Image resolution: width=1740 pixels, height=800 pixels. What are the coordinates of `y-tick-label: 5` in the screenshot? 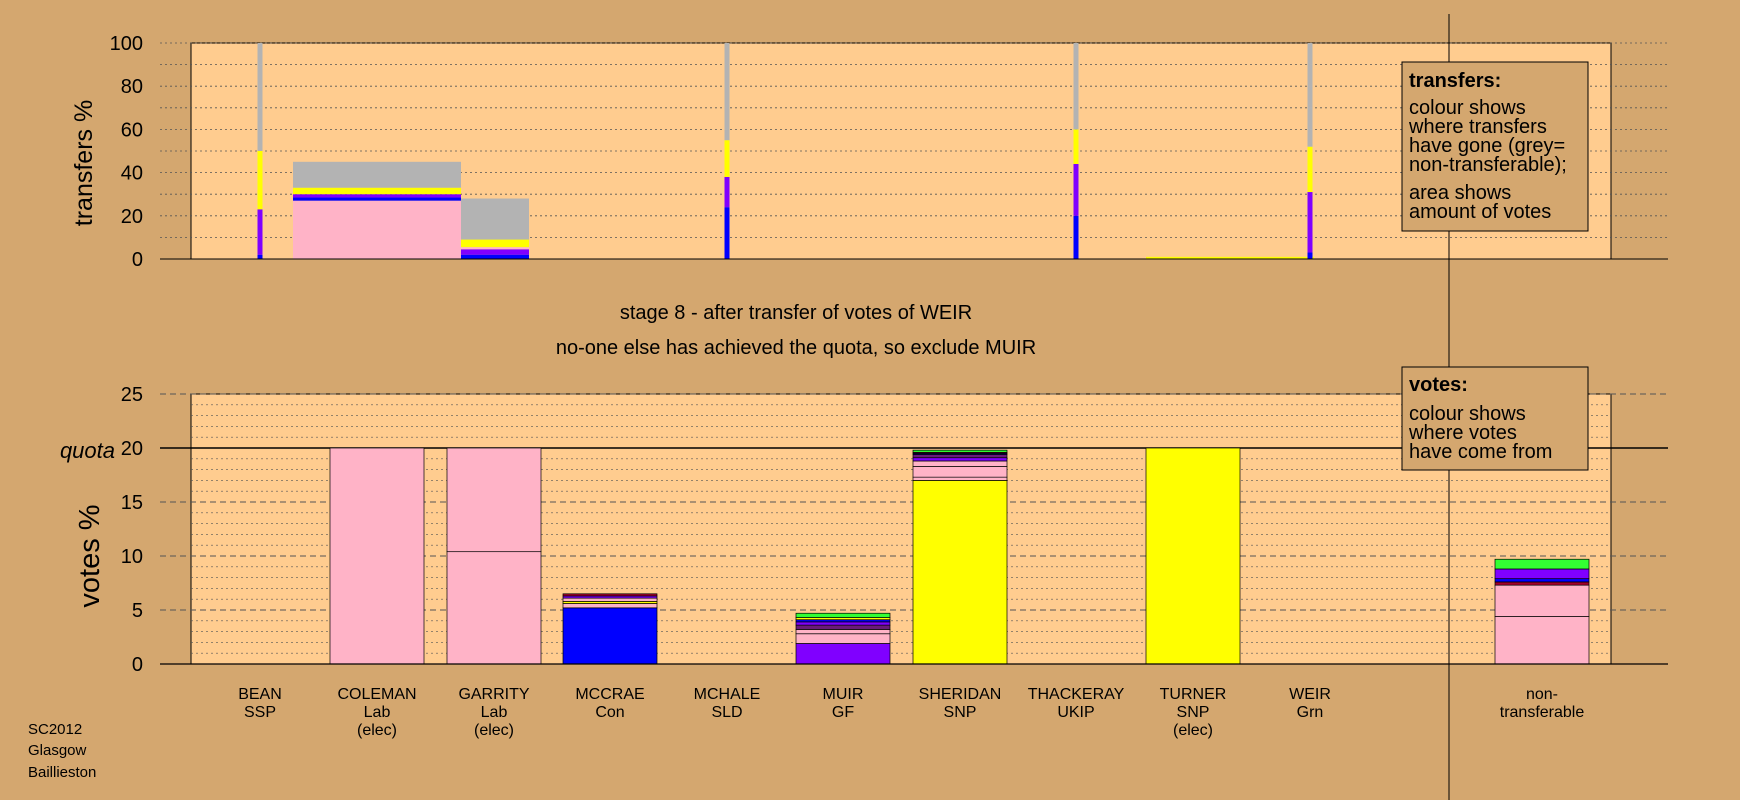 It's located at (137, 611).